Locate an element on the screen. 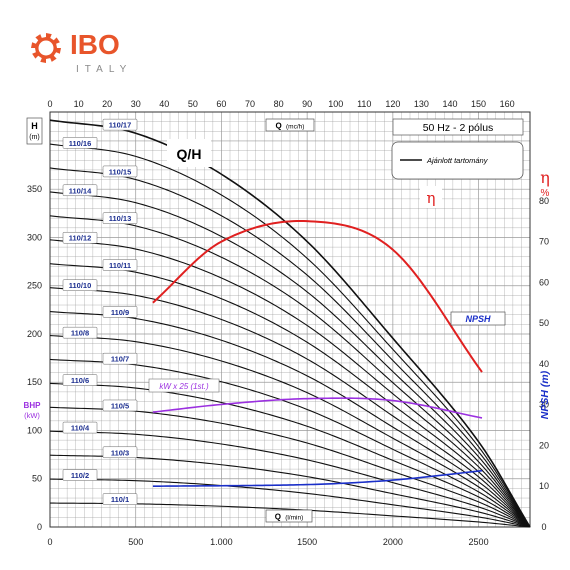  stage-label-text: 110/14 is located at coordinates (80, 190).